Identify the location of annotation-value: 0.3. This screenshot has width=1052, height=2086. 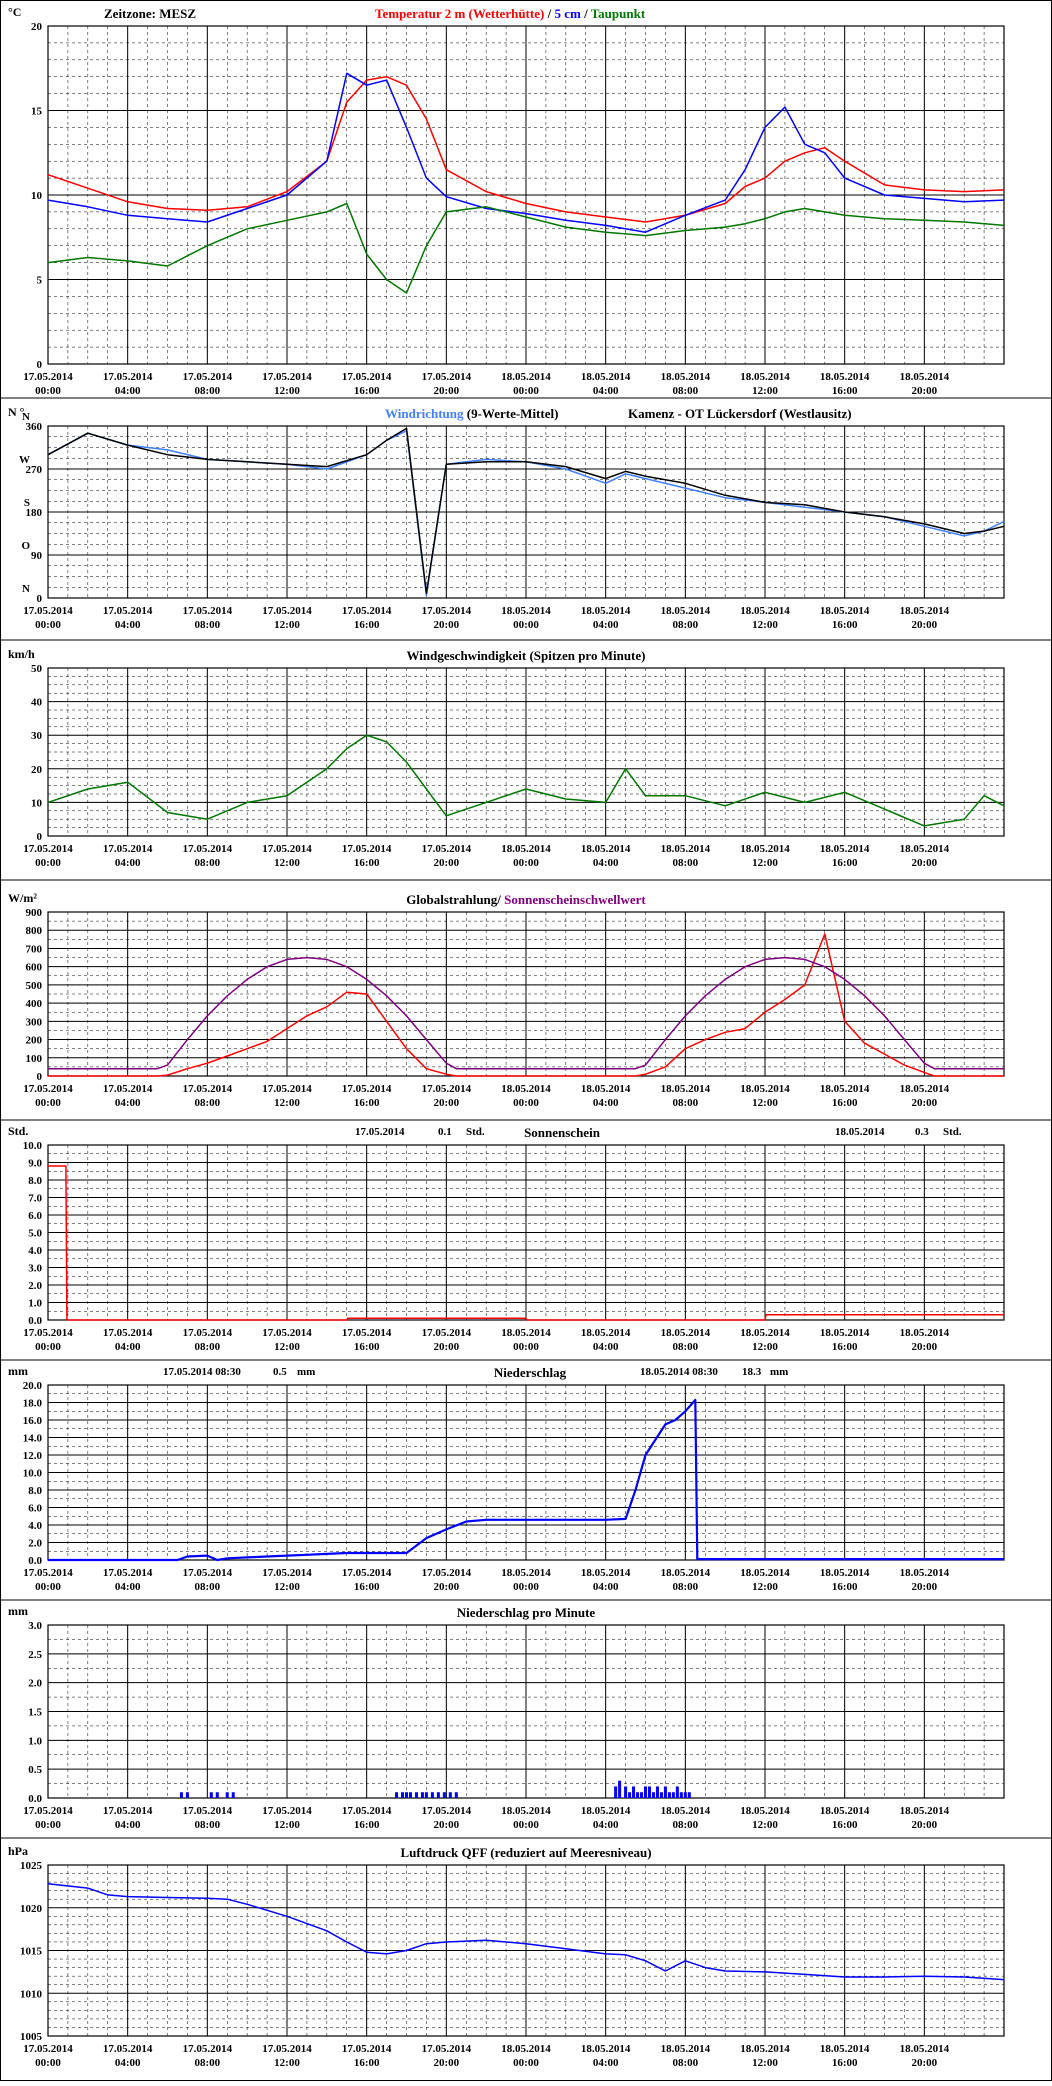
(922, 1132).